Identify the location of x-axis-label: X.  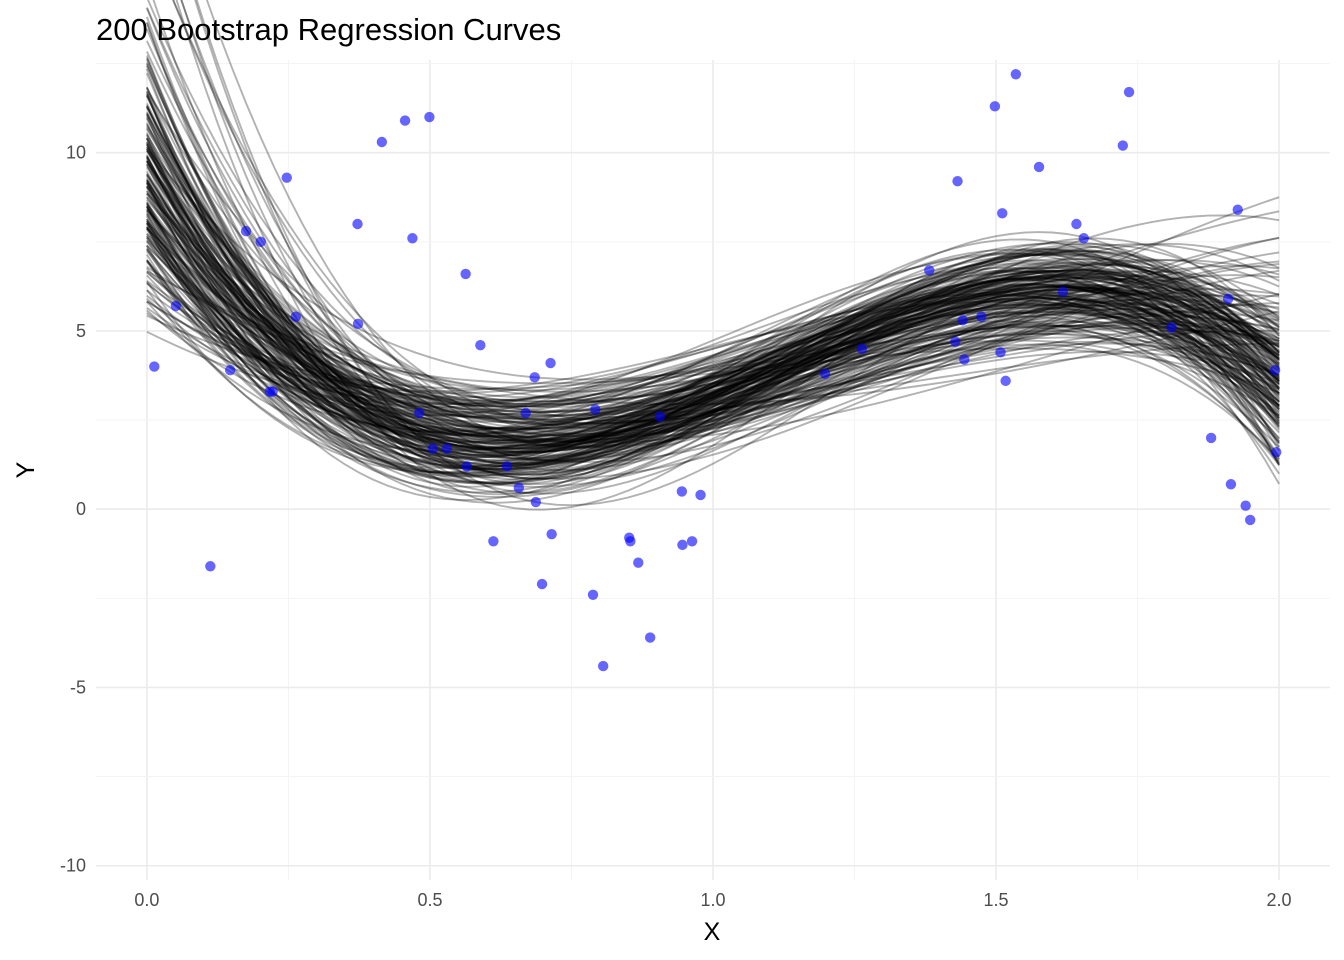
(712, 932).